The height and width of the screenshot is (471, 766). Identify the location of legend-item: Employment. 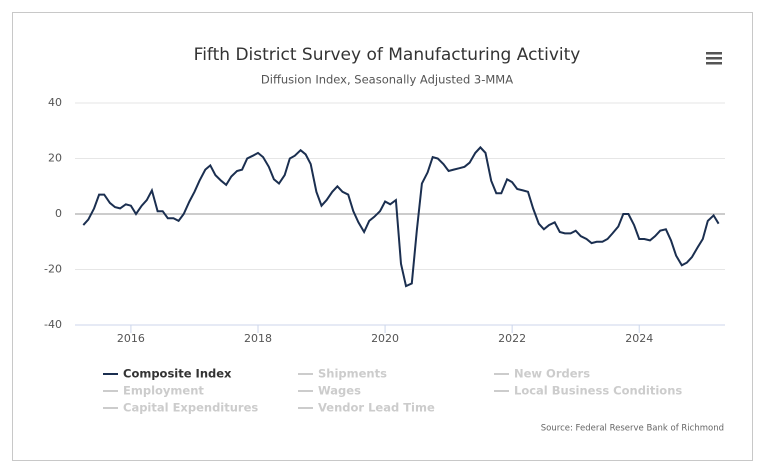
(153, 391).